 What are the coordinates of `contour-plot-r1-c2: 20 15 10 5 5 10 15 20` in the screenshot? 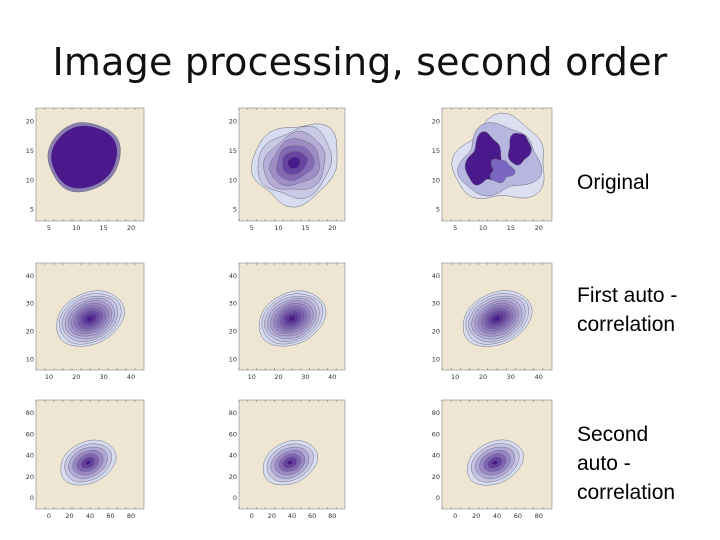 It's located at (287, 169).